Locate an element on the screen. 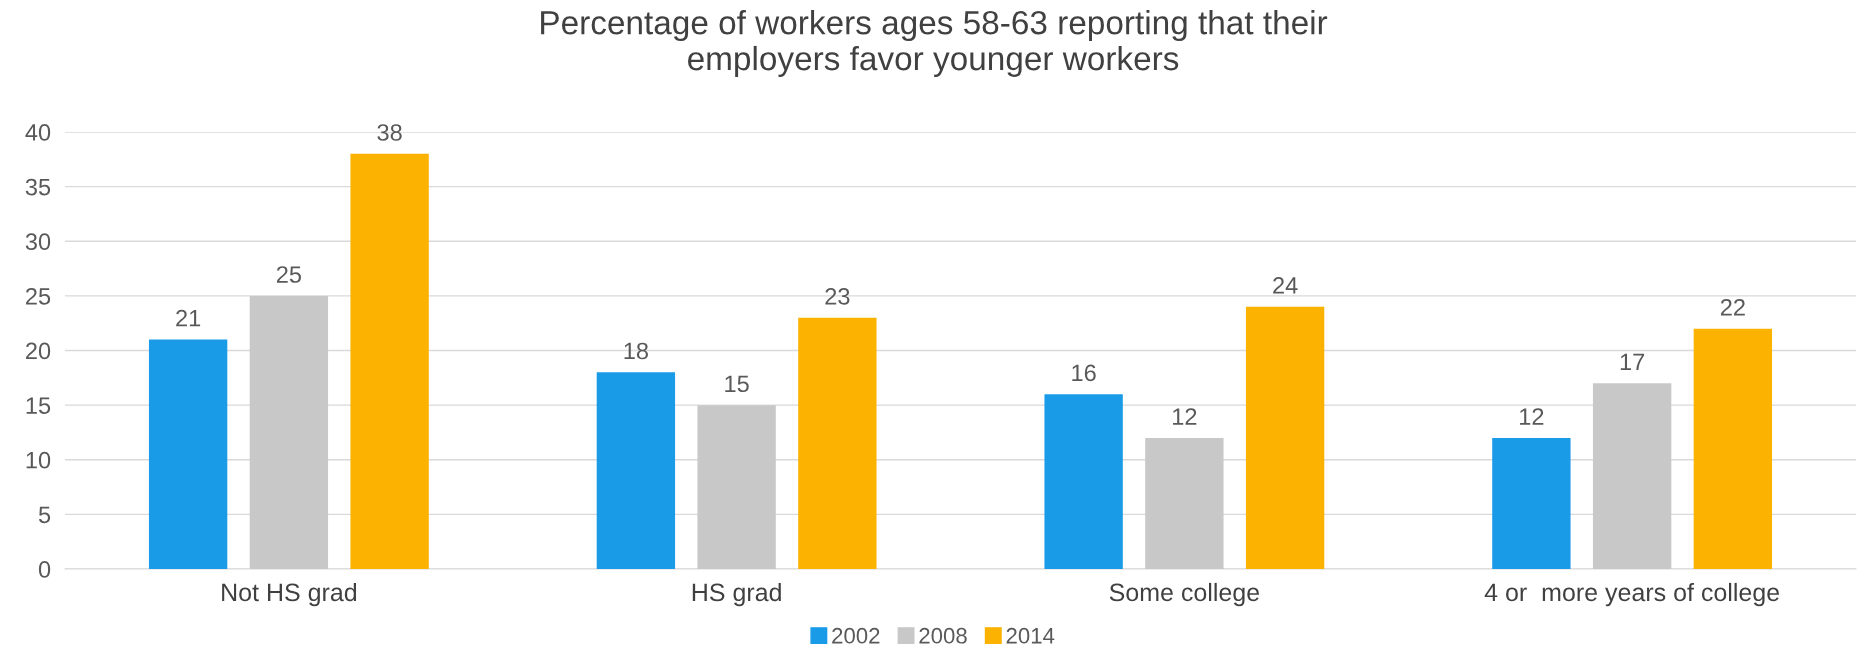 This screenshot has width=1866, height=668. y-tick-label: 5 is located at coordinates (44, 515).